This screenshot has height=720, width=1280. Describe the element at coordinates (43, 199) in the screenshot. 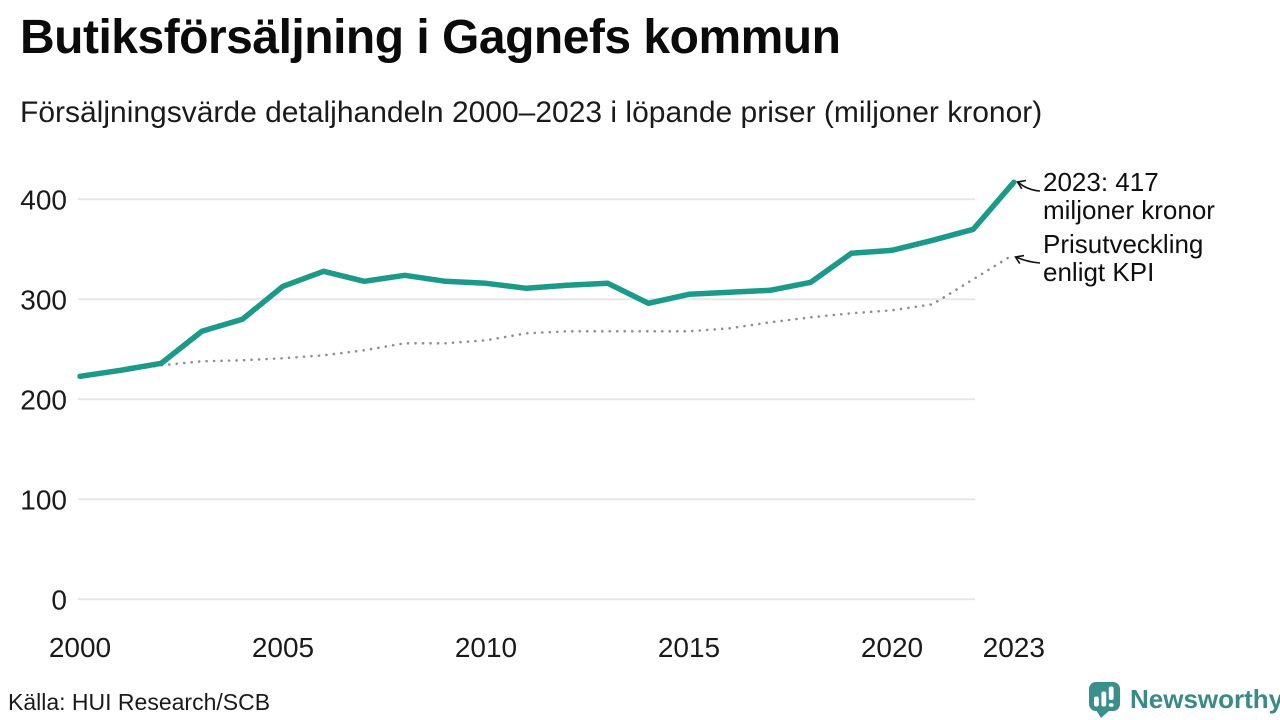

I see `y-tick-label: 400` at that location.